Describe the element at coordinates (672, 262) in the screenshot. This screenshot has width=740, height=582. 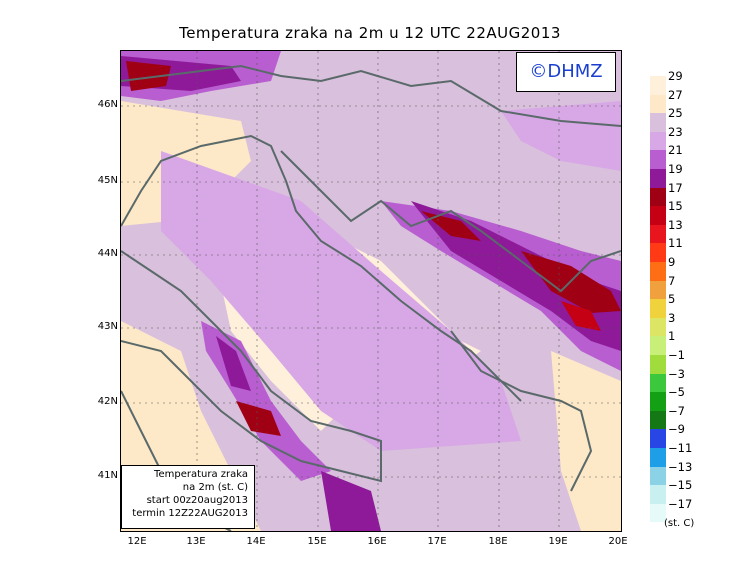
I see `legend-label: 9` at that location.